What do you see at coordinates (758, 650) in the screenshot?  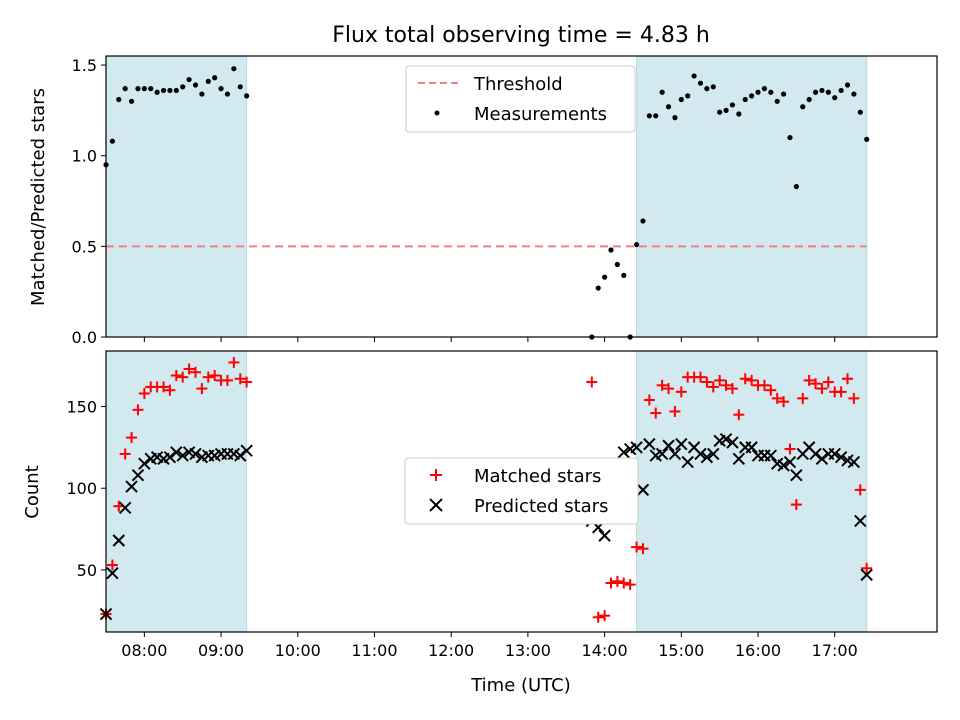 I see `x-tick-label: 16:00` at bounding box center [758, 650].